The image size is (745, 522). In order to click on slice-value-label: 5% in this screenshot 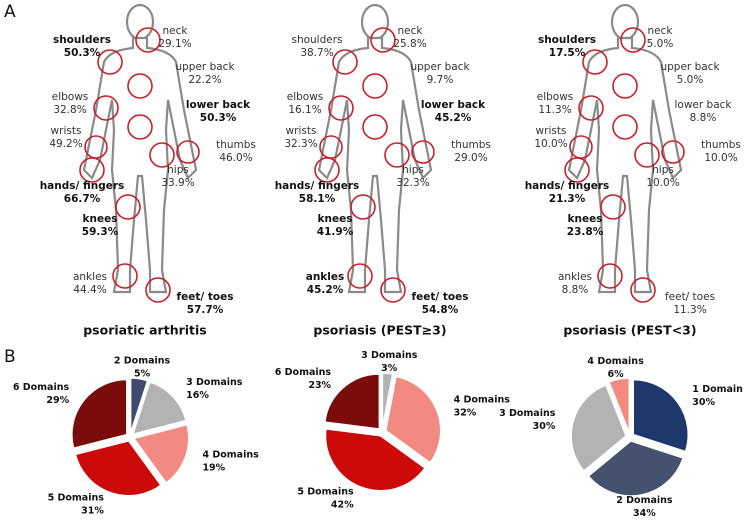, I will do `click(142, 373)`.